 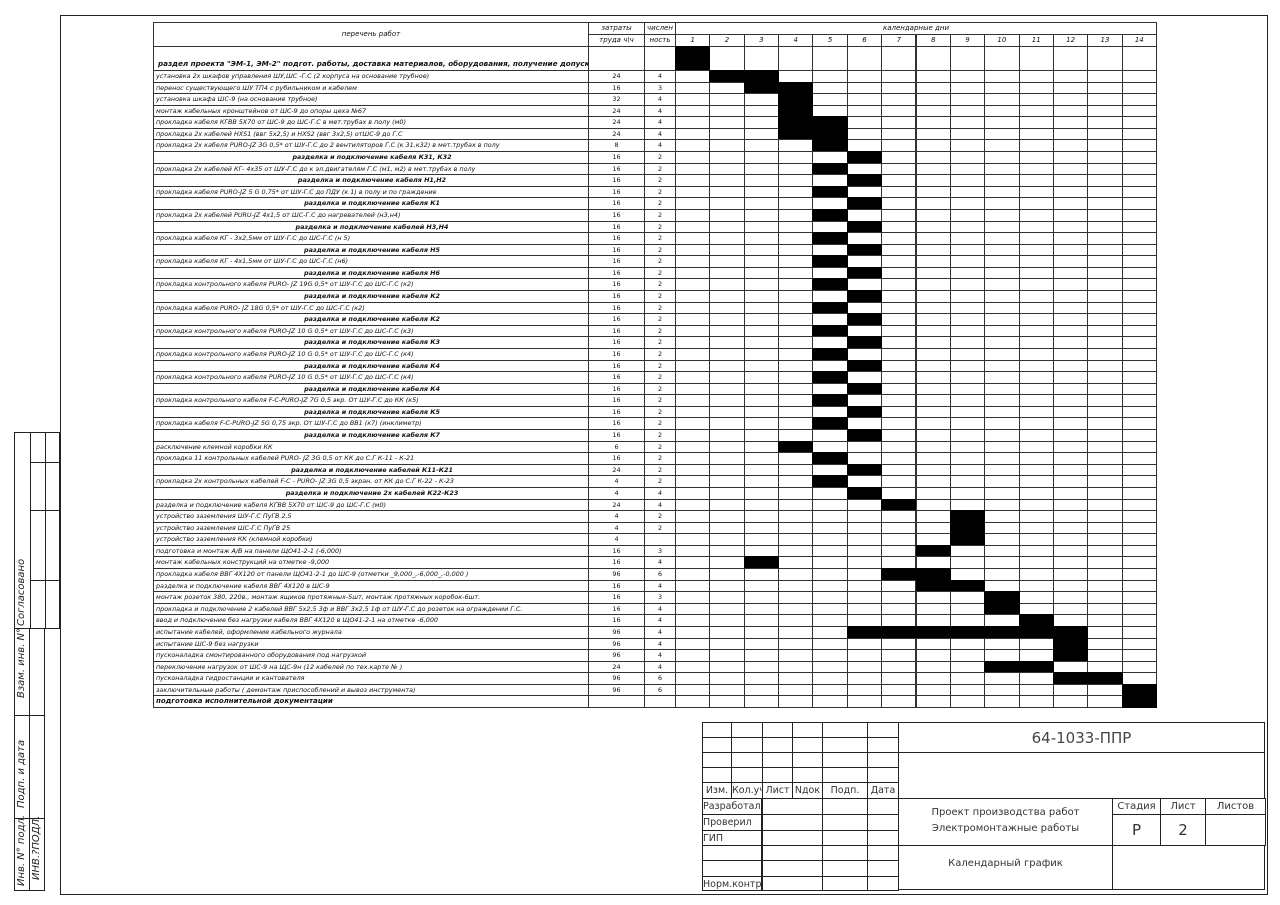 I want to click on role-label: Разработал, so click(x=732, y=806).